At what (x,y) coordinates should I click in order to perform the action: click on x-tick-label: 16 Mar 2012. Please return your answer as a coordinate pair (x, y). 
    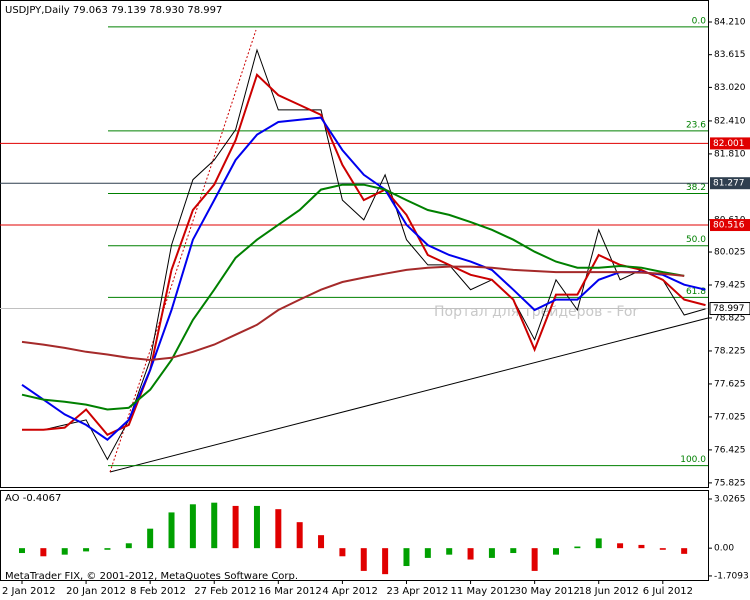
    Looking at the image, I should click on (289, 591).